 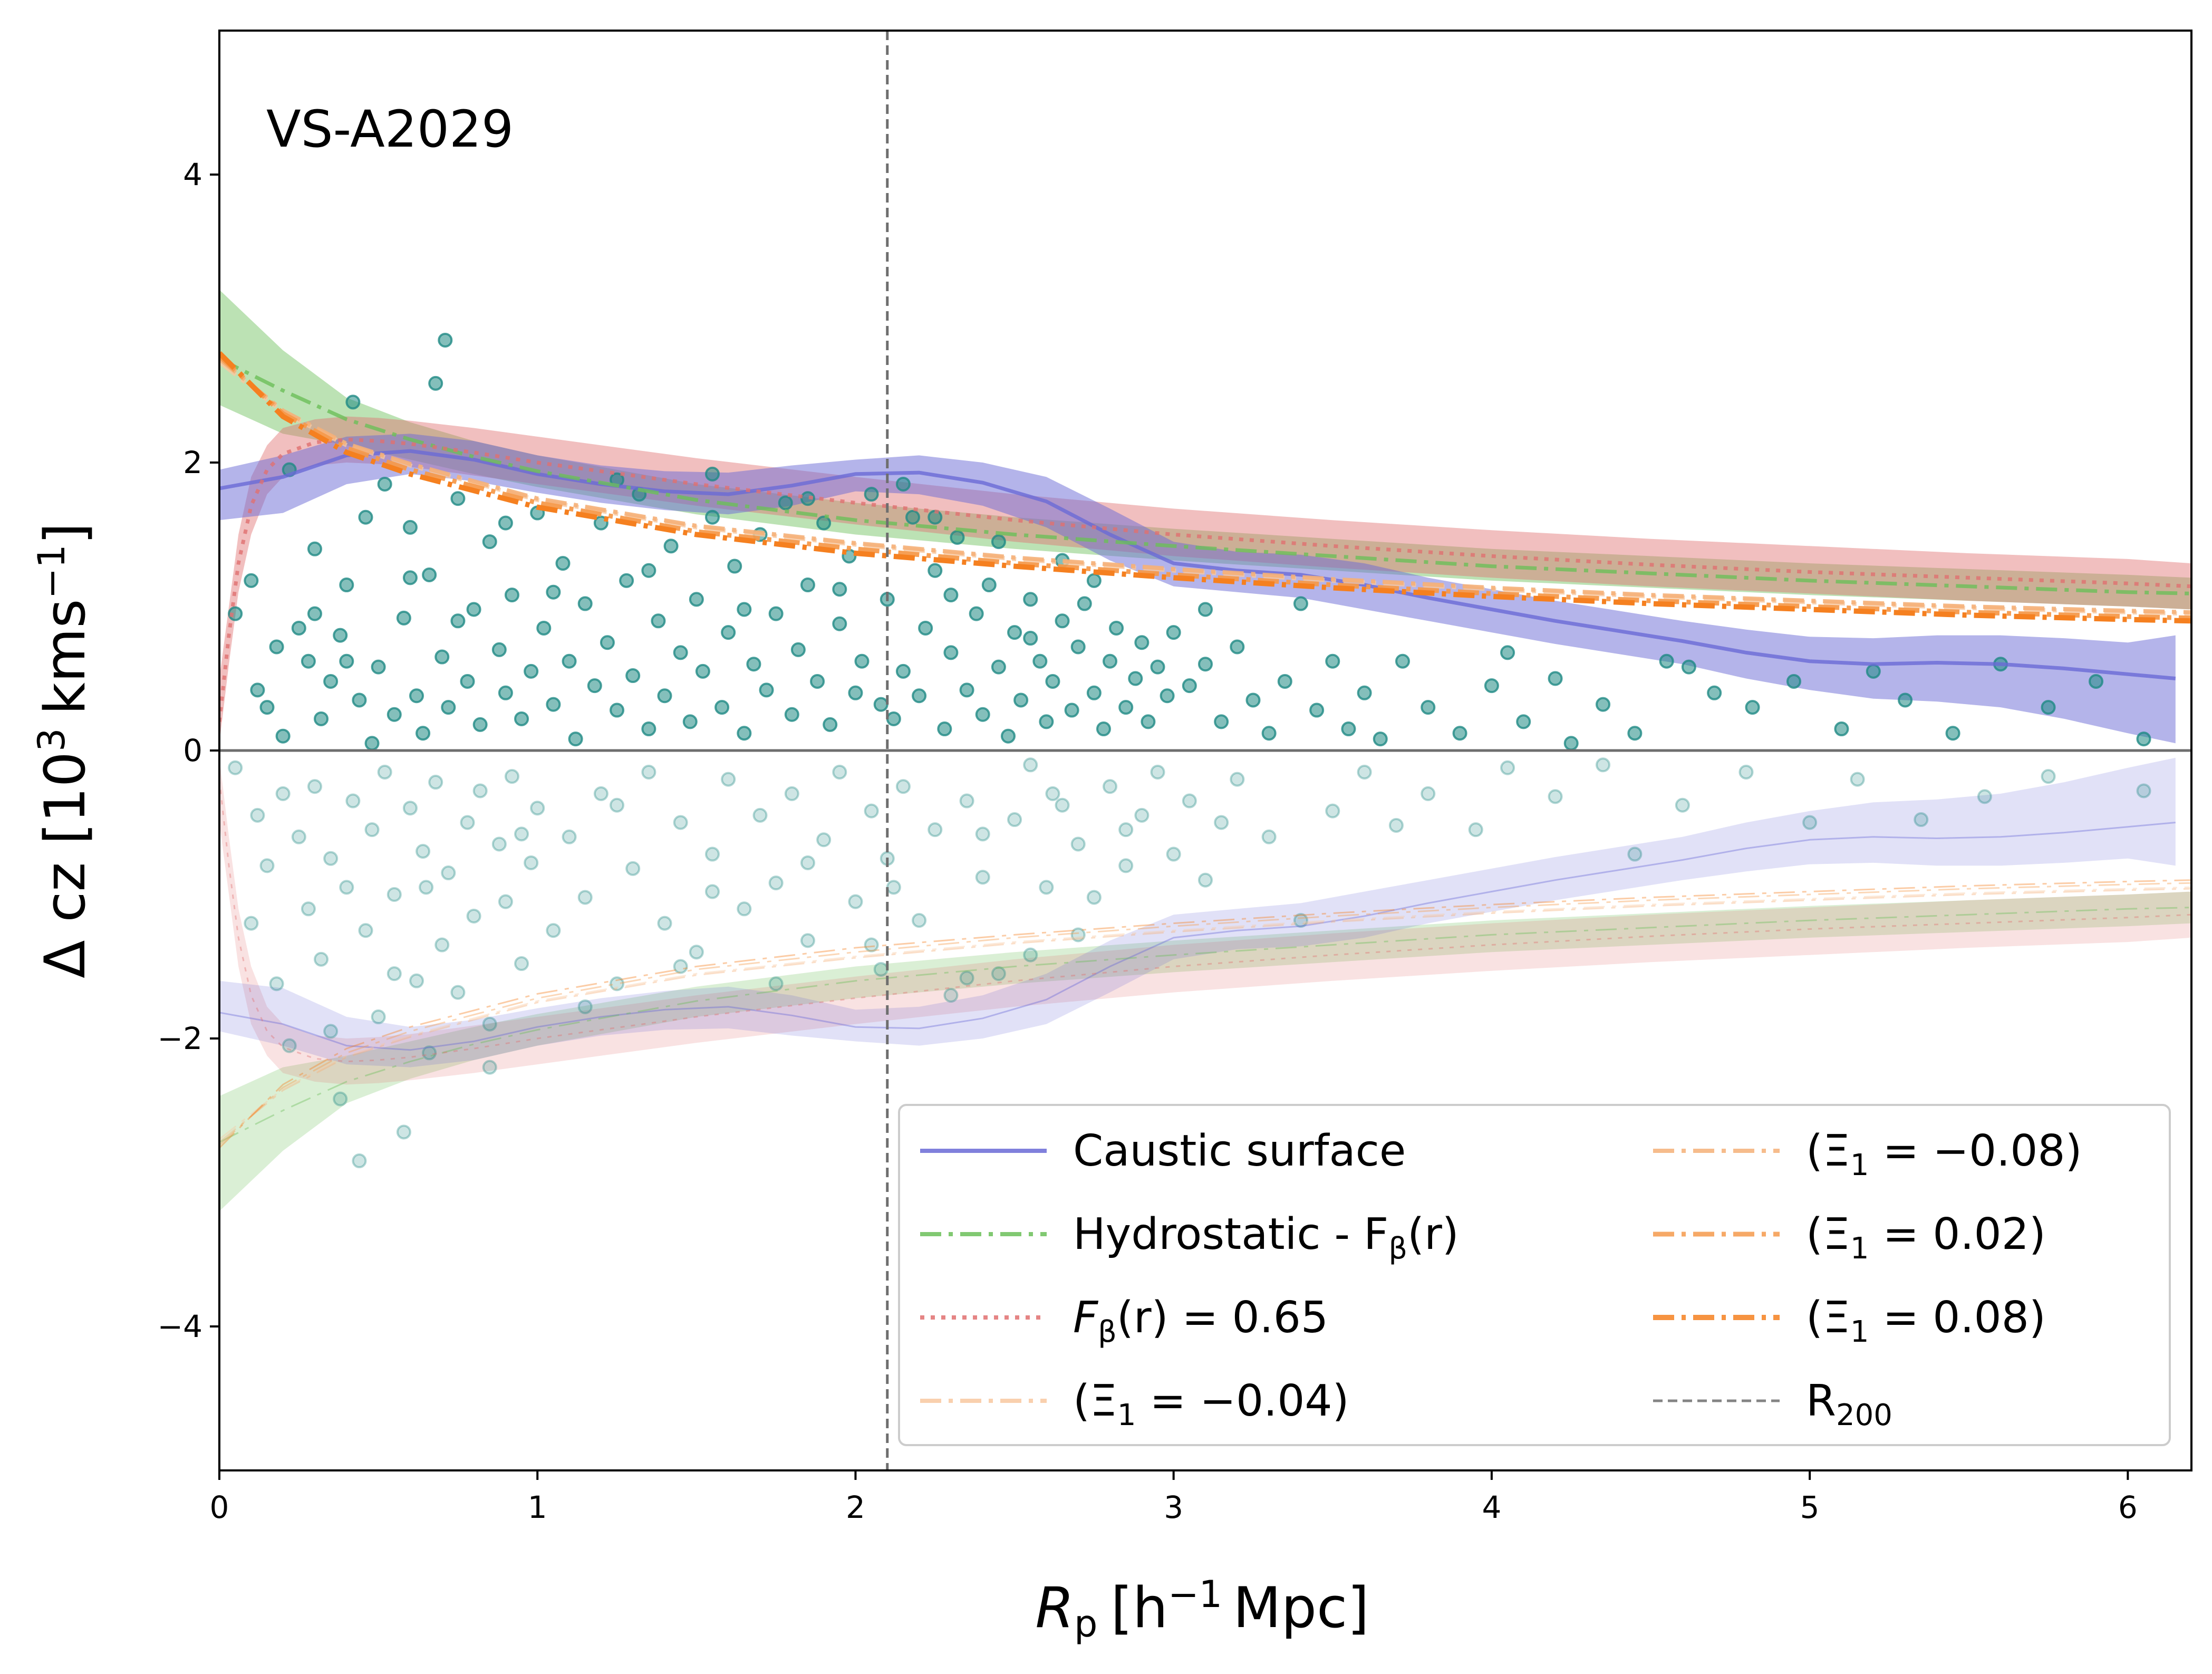 I want to click on hydro-curve-lower, so click(x=1205, y=1025).